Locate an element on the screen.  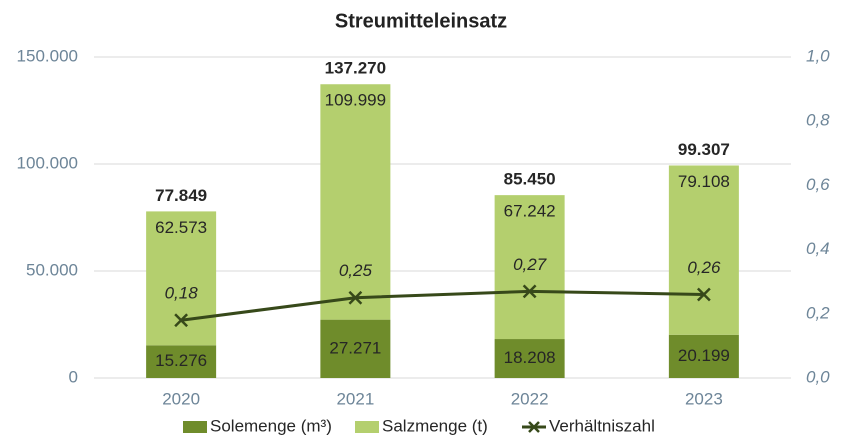
data-label: 79.108 is located at coordinates (704, 181).